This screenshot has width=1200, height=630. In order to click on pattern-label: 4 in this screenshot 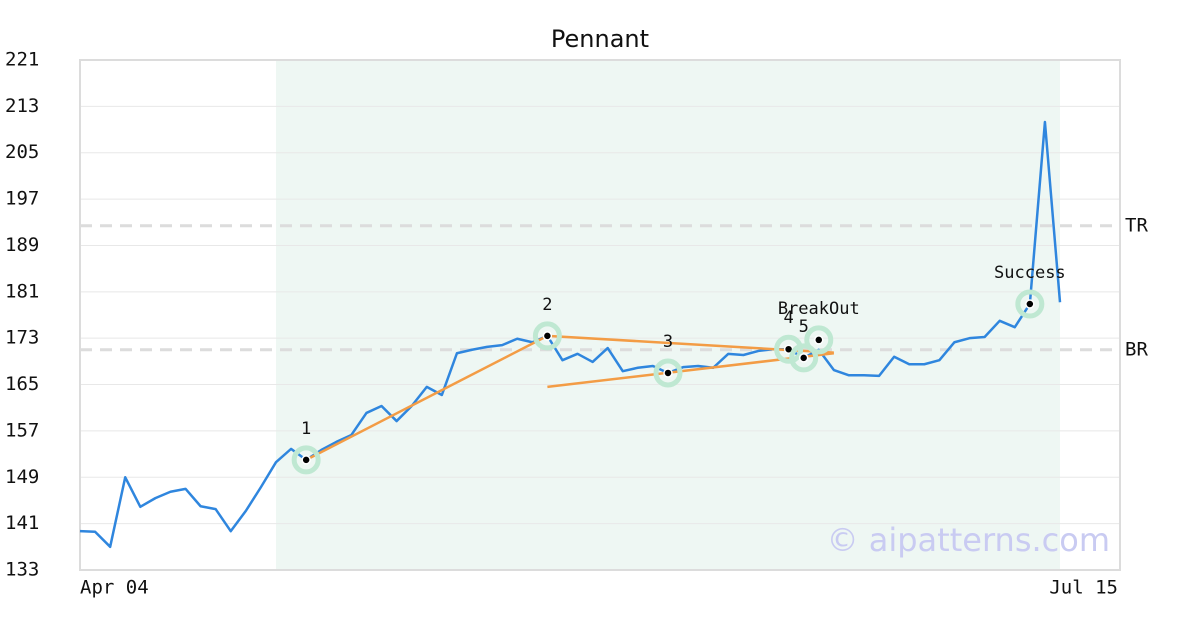, I will do `click(788, 318)`.